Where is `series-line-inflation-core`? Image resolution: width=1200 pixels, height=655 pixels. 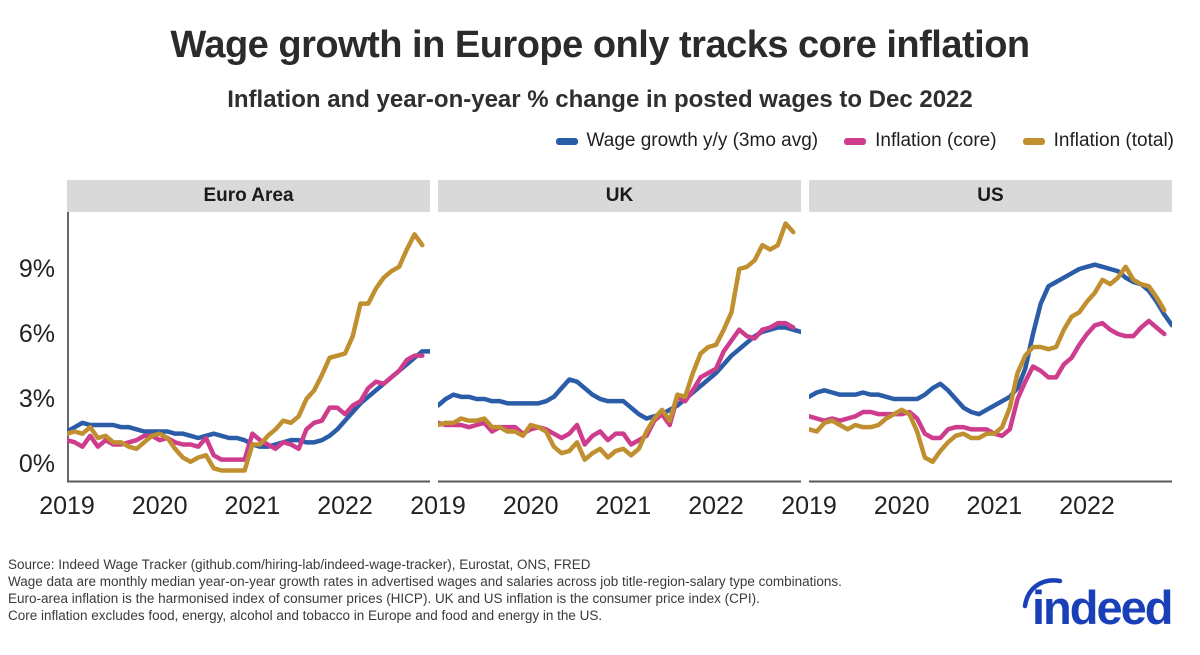 series-line-inflation-core is located at coordinates (988, 379).